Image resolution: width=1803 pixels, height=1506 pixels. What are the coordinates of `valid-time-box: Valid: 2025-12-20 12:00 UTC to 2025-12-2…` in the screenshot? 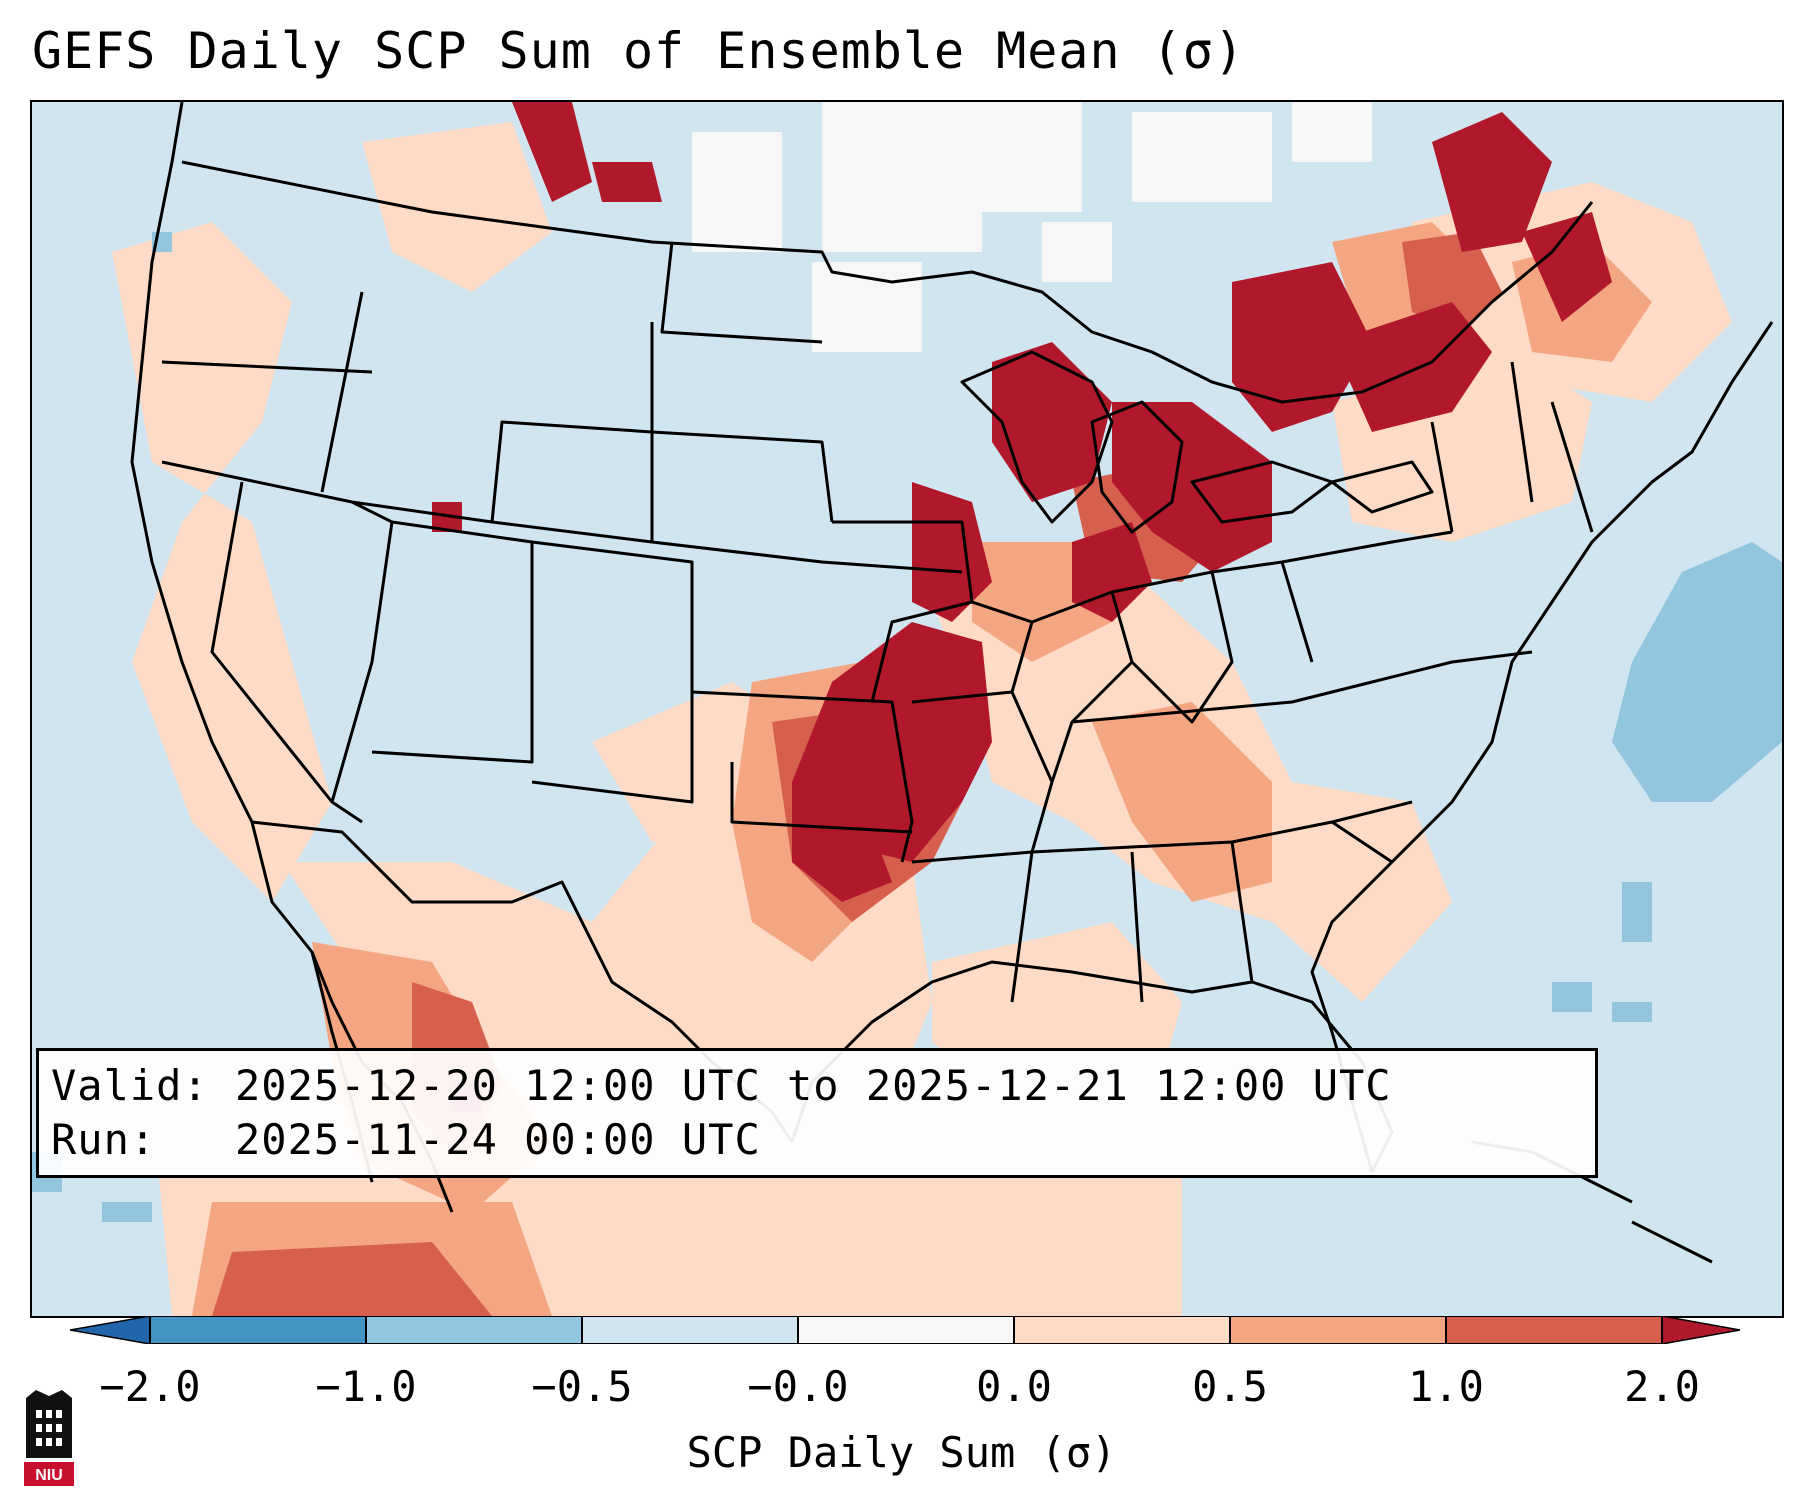 It's located at (817, 1113).